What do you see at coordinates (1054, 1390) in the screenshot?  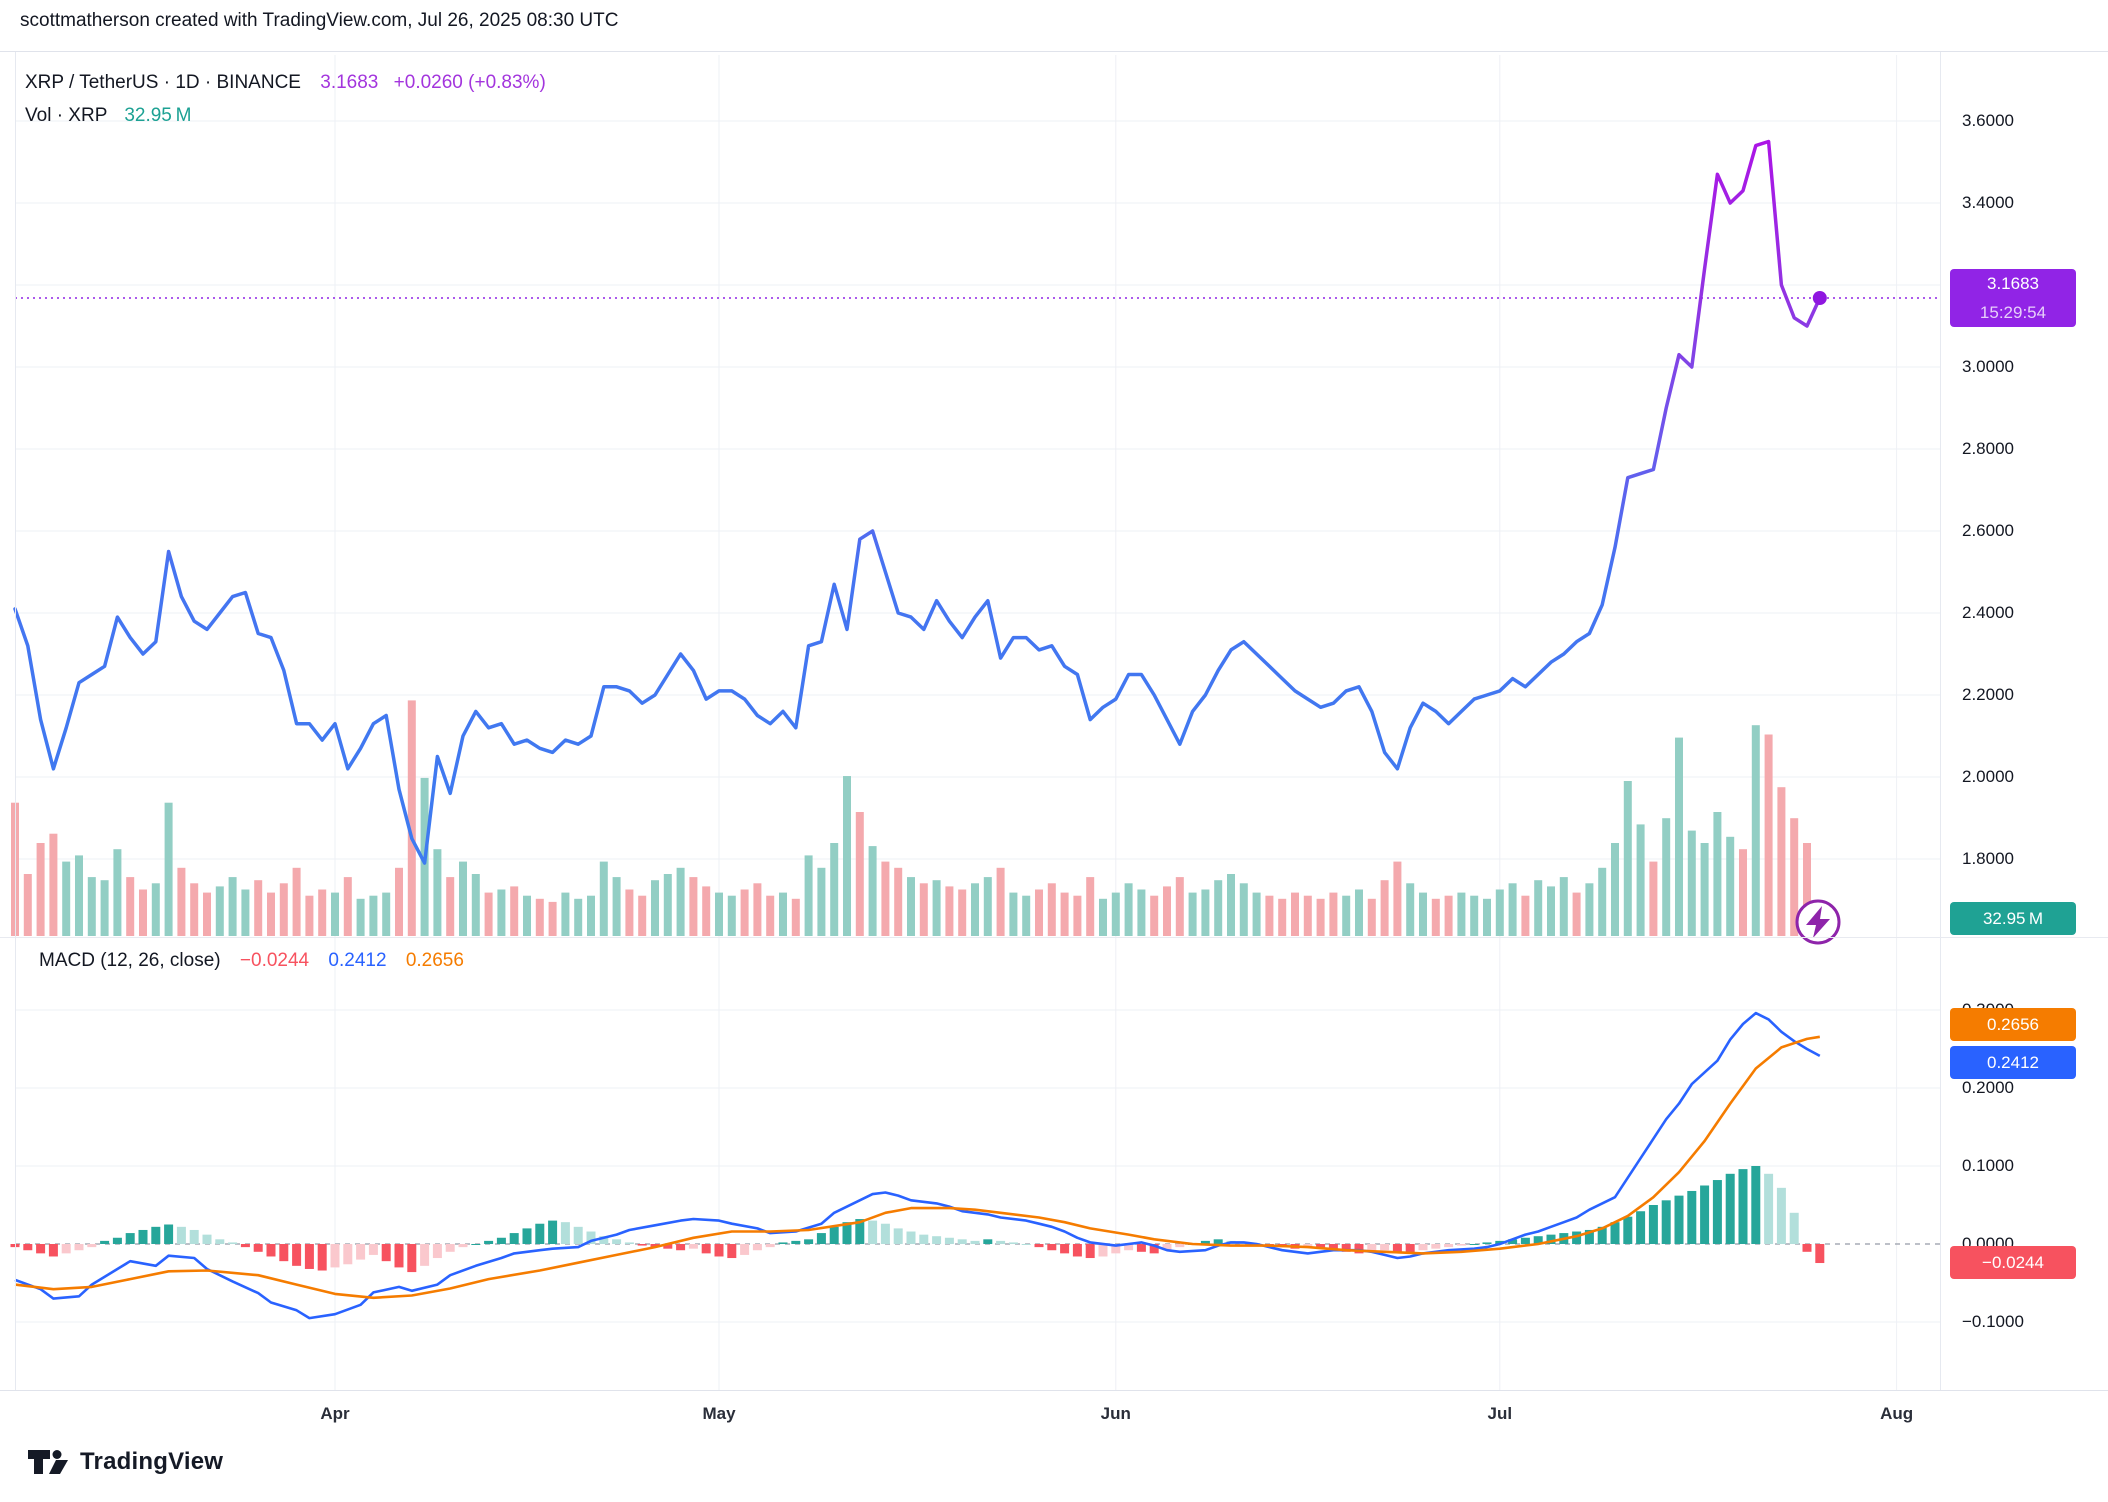 I see `time-axis-border` at bounding box center [1054, 1390].